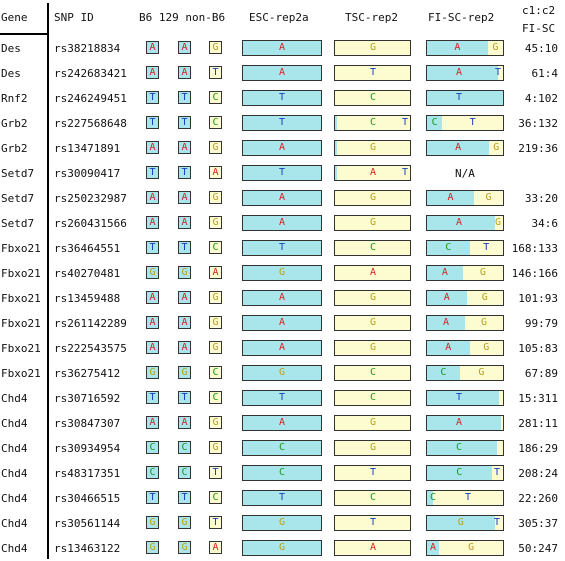 The height and width of the screenshot is (561, 565). What do you see at coordinates (87, 173) in the screenshot?
I see `snp-id: rs30090417` at bounding box center [87, 173].